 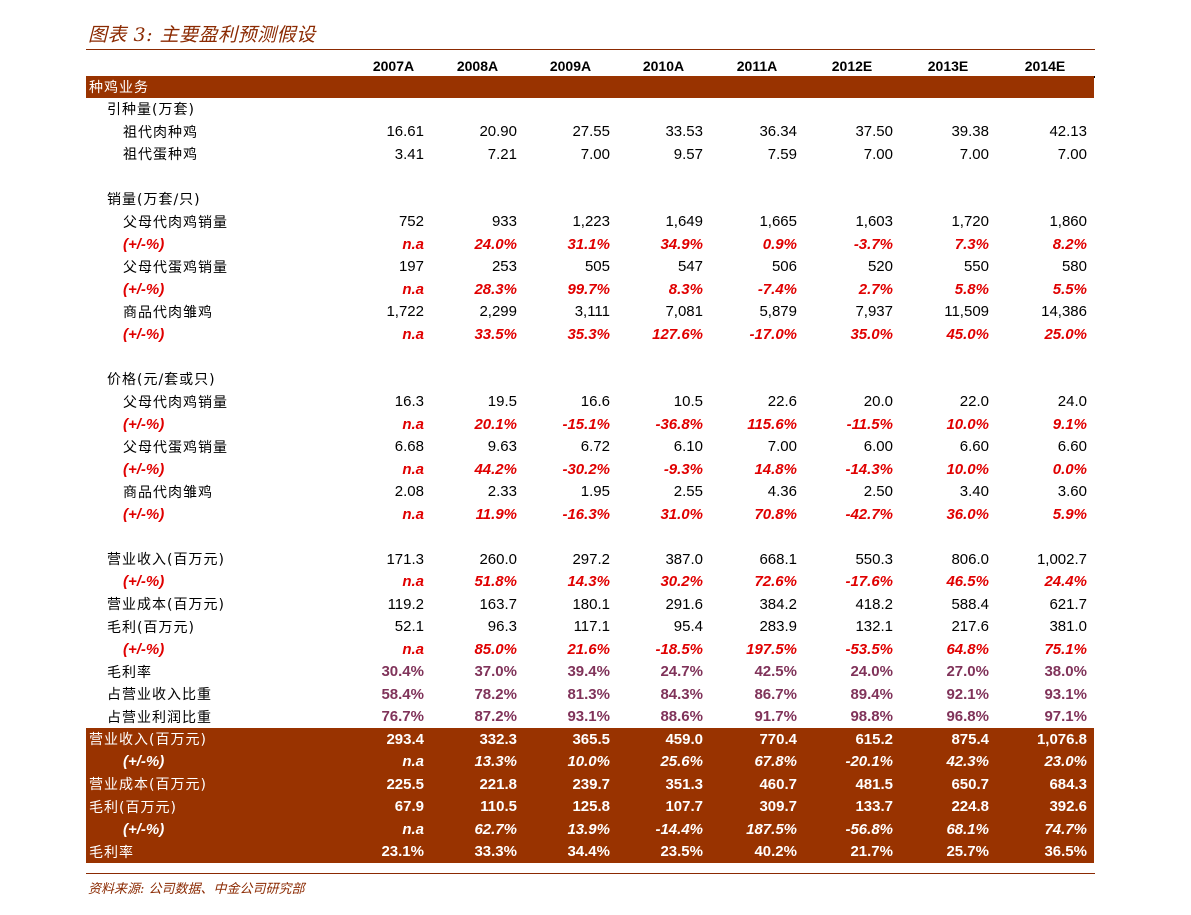 I want to click on value-cell: 460.7, so click(x=757, y=784).